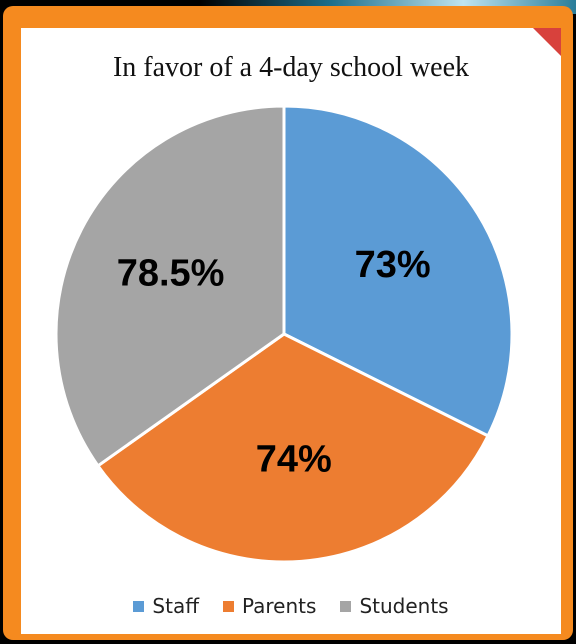 The width and height of the screenshot is (576, 644). What do you see at coordinates (393, 265) in the screenshot?
I see `data-label-staff: 73%` at bounding box center [393, 265].